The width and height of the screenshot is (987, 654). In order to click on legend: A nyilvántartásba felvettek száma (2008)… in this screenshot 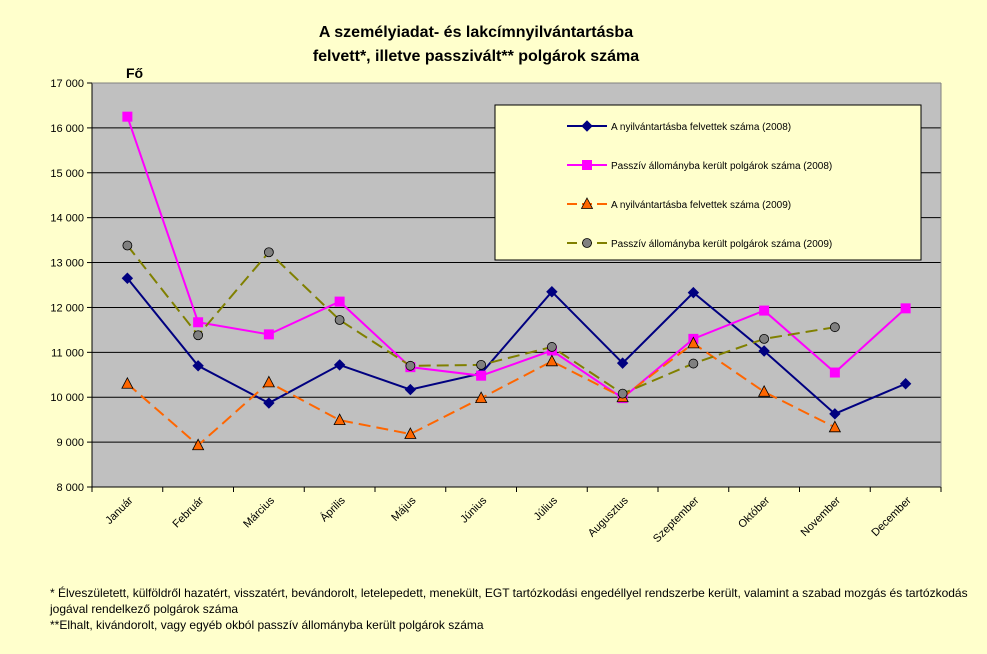, I will do `click(708, 182)`.